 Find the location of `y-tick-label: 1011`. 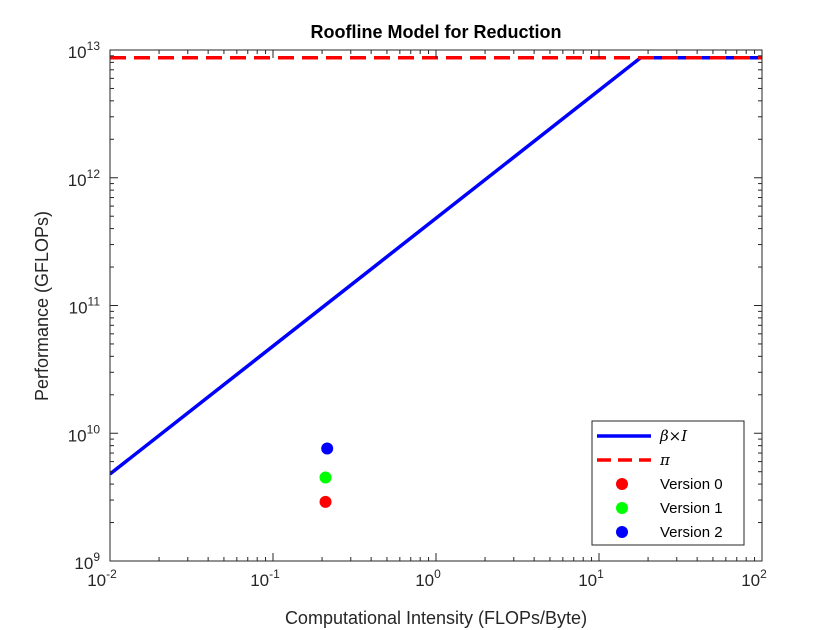

y-tick-label: 1011 is located at coordinates (85, 306).